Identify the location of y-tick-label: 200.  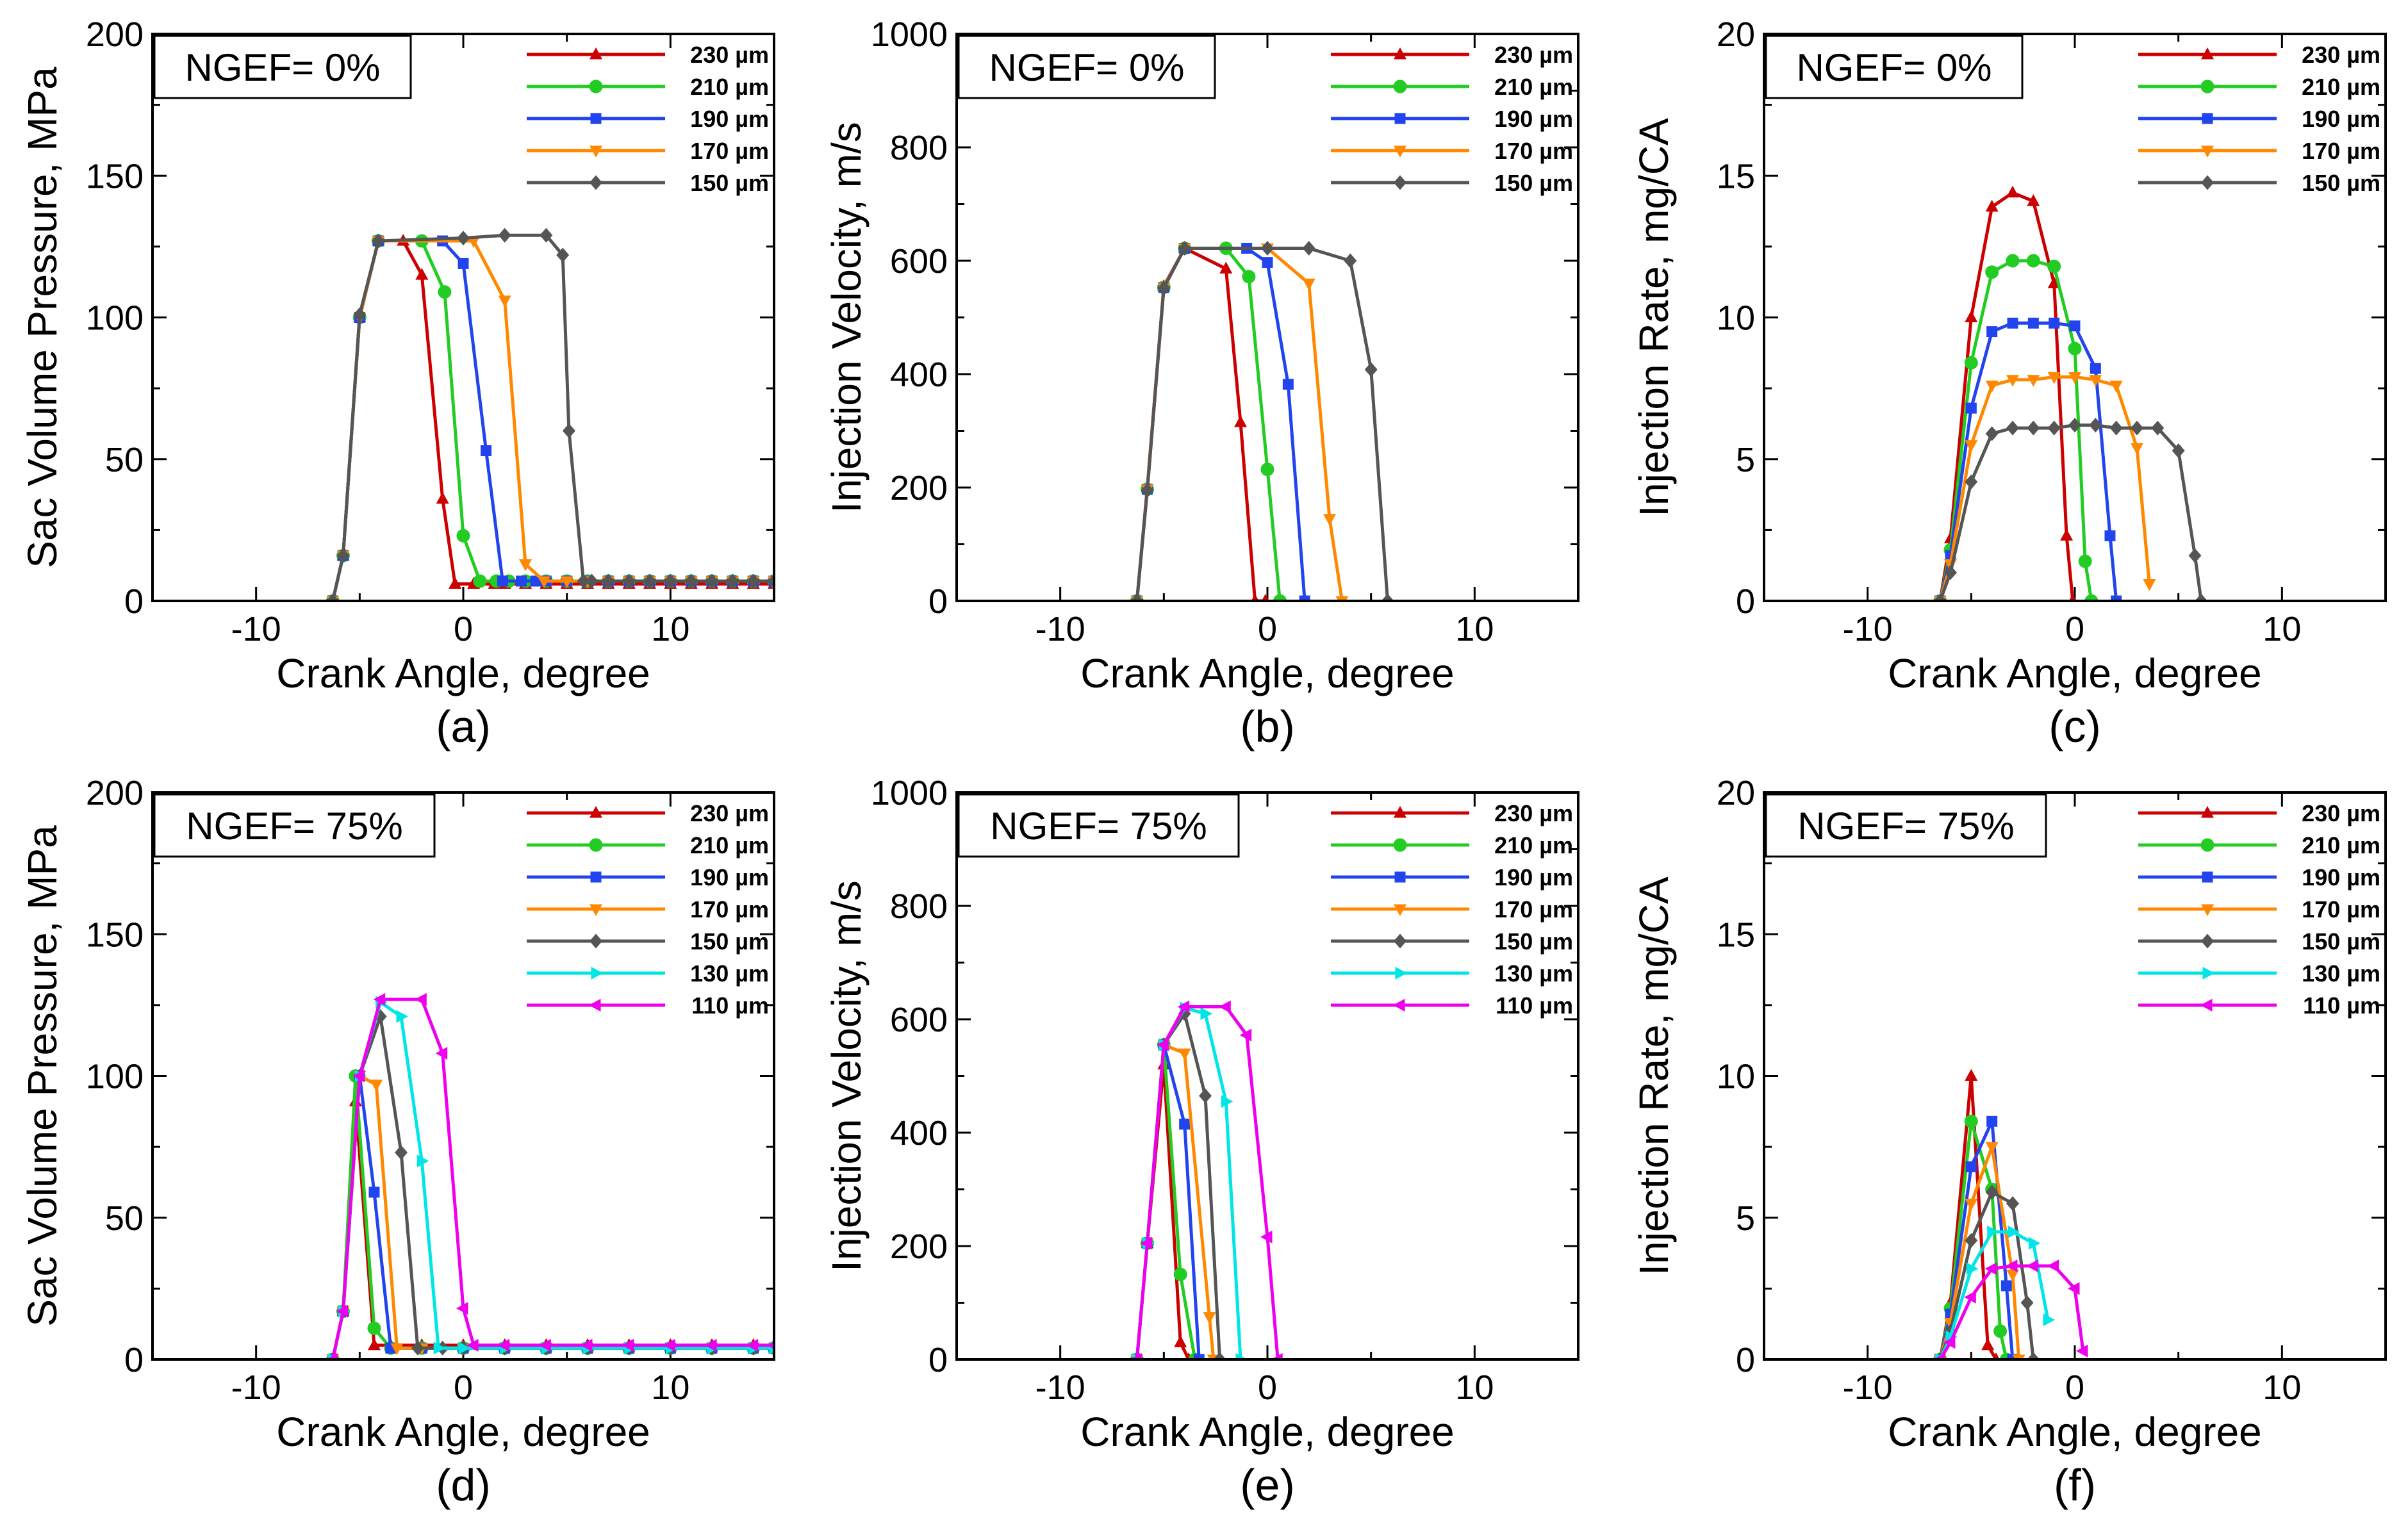
(115, 793).